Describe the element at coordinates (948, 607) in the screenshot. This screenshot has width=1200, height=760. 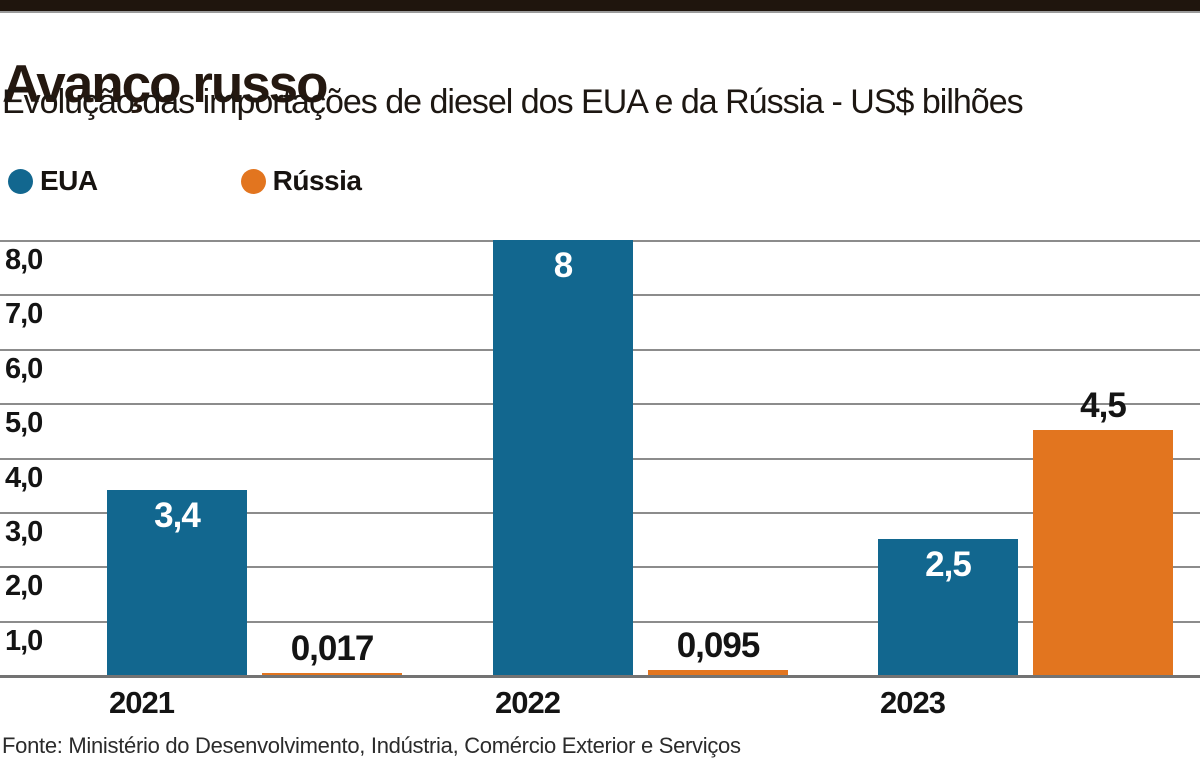
I see `bar-eua-2023` at that location.